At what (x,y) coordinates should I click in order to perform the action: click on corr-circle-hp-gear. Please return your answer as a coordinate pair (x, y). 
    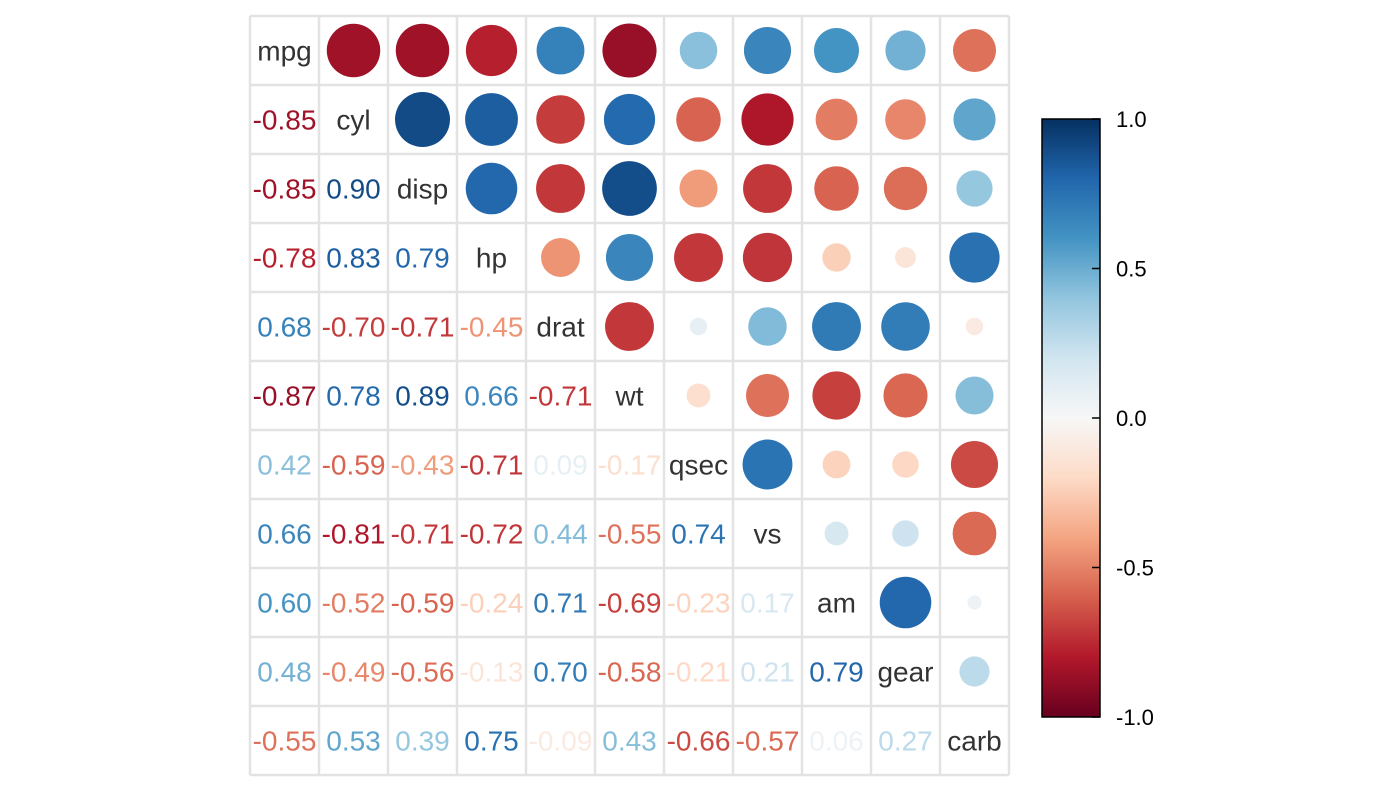
    Looking at the image, I should click on (905, 257).